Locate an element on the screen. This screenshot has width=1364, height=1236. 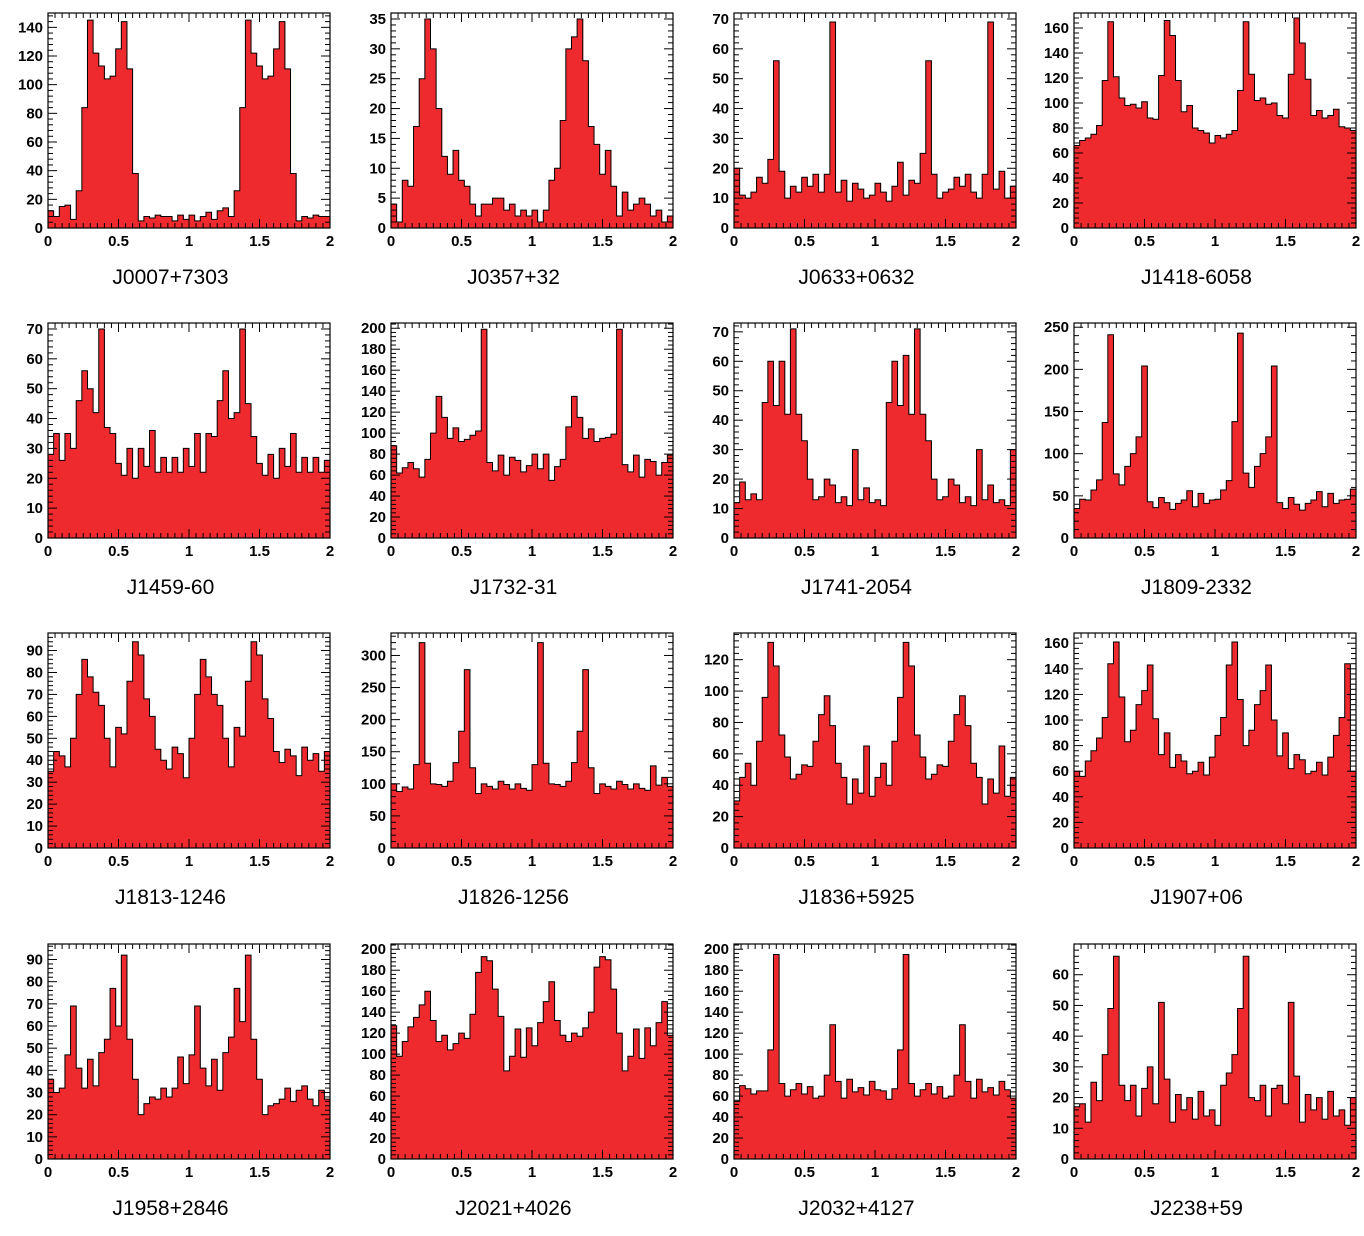
x-tick-label: 1.5 is located at coordinates (602, 241).